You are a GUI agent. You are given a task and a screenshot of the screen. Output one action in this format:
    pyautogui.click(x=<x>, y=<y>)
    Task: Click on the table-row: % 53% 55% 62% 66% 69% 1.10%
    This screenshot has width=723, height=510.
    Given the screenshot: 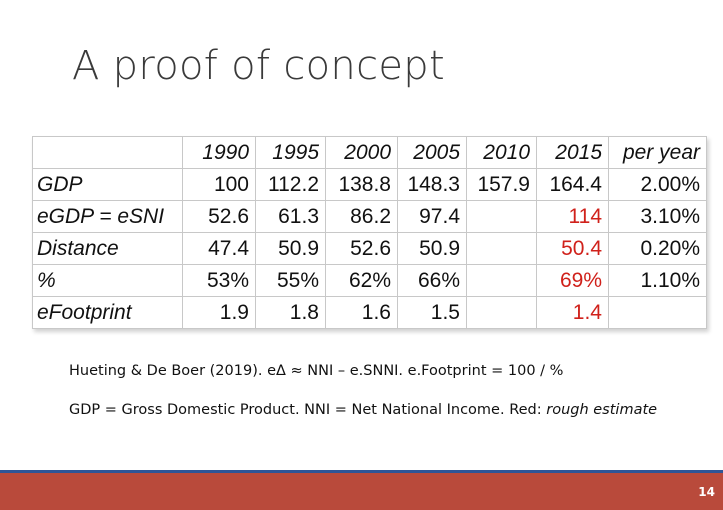 What is the action you would take?
    pyautogui.click(x=369, y=280)
    